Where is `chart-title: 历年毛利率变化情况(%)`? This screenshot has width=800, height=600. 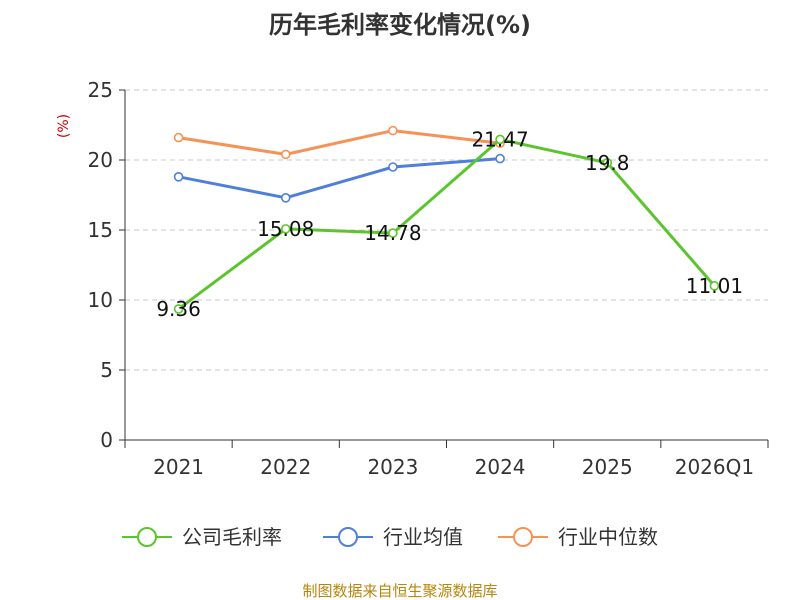 chart-title: 历年毛利率变化情况(%) is located at coordinates (400, 25).